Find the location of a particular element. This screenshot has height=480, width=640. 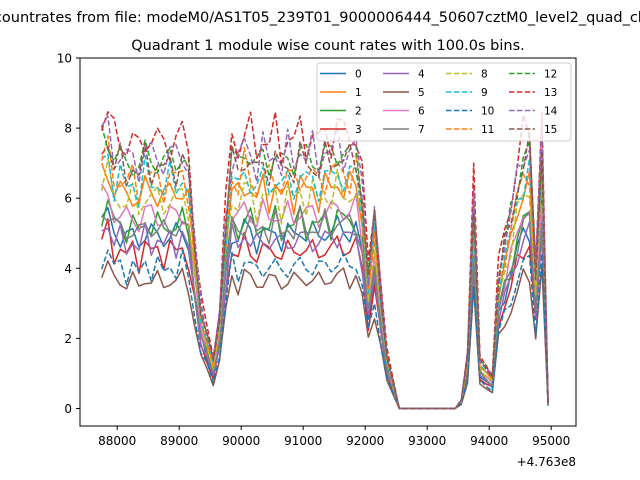

legend-label-1: 1 is located at coordinates (358, 93).